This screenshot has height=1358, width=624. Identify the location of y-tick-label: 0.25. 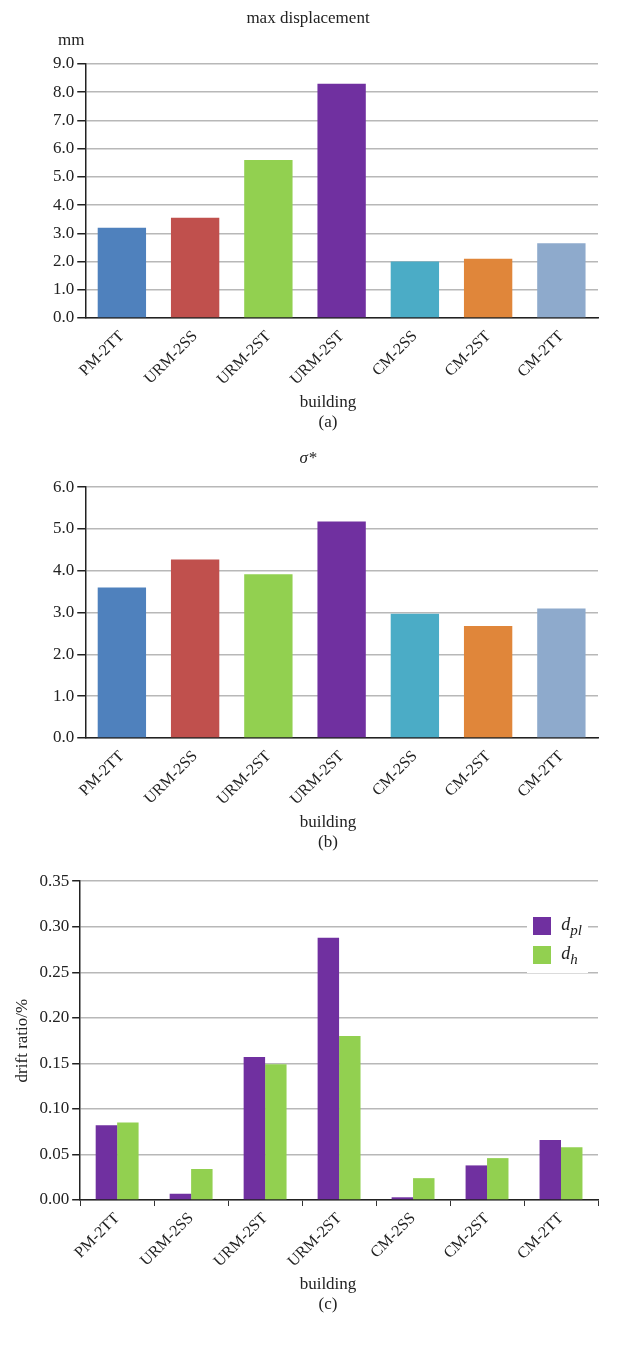
(54, 971).